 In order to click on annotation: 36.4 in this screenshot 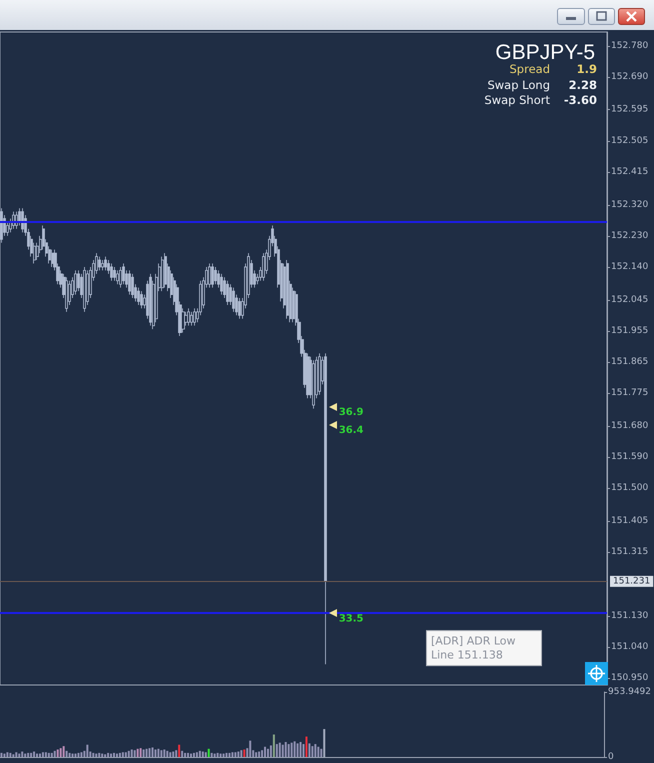, I will do `click(351, 430)`.